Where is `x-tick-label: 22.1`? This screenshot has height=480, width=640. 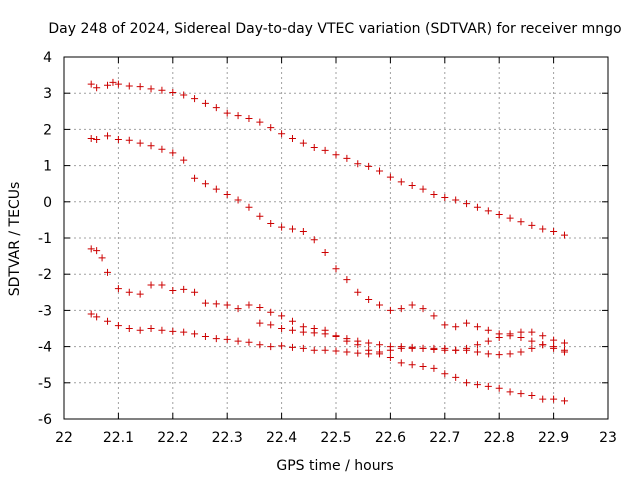
x-tick-label: 22.1 is located at coordinates (118, 438).